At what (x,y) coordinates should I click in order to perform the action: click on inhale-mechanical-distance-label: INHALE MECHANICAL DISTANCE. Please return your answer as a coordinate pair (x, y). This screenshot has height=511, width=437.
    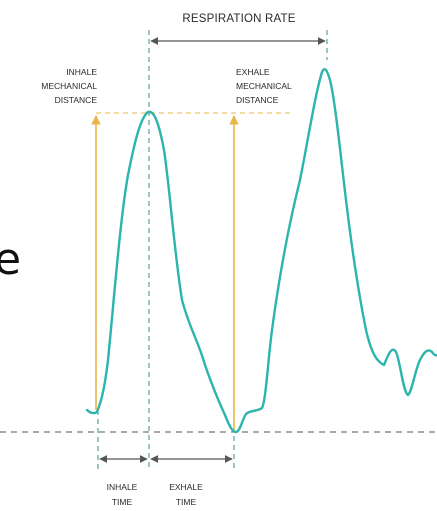
    Looking at the image, I should click on (69, 86).